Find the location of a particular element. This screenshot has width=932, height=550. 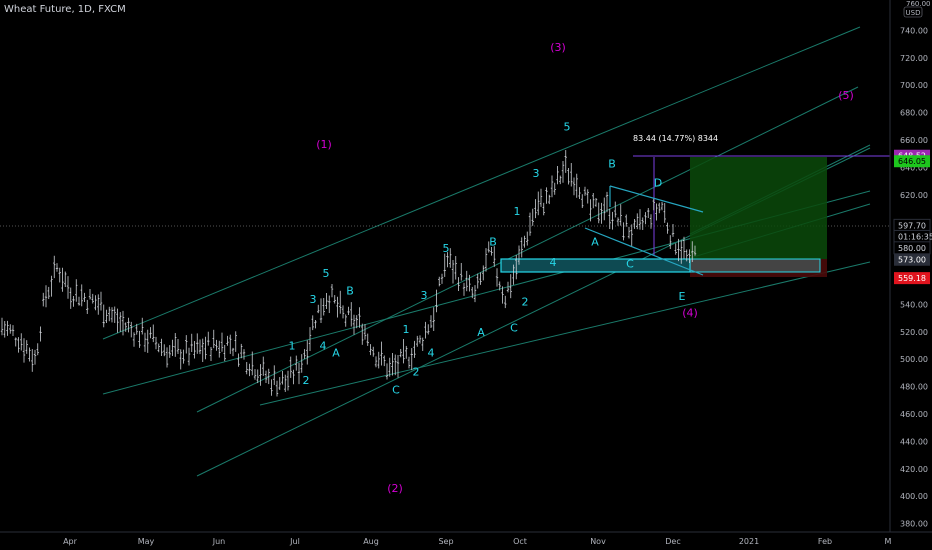

price-tag-label: 01:16:35 is located at coordinates (915, 236).